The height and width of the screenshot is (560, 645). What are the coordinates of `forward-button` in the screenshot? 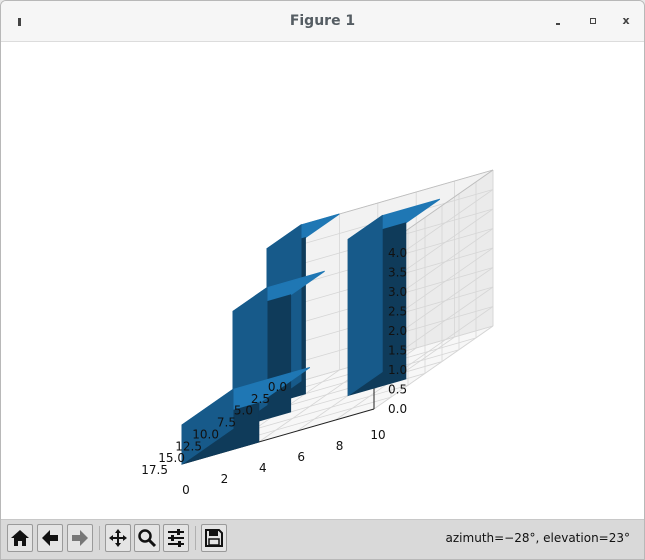 It's located at (80, 538).